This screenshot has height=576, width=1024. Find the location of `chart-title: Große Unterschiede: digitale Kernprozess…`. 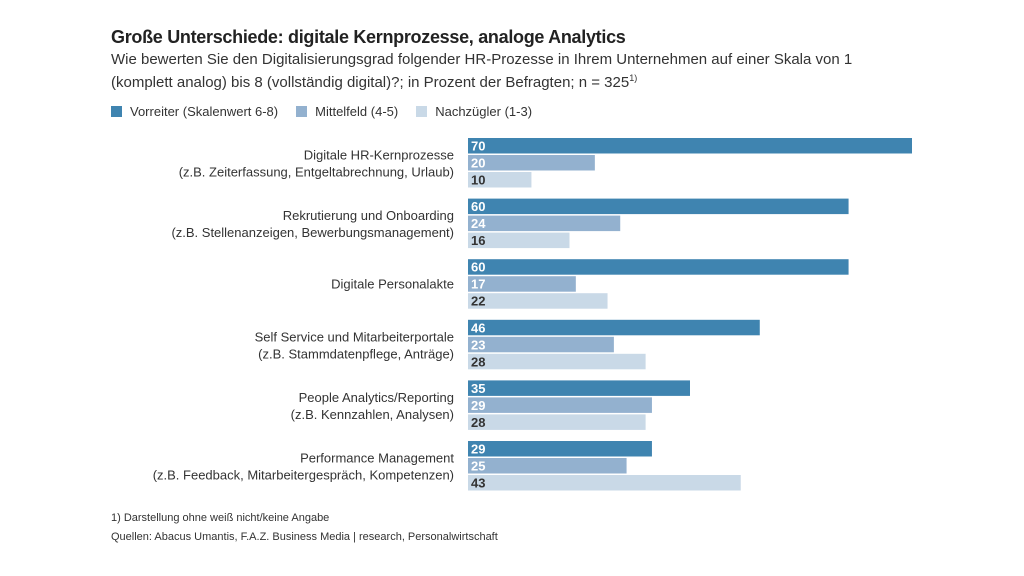

chart-title: Große Unterschiede: digitale Kernprozess… is located at coordinates (368, 37).